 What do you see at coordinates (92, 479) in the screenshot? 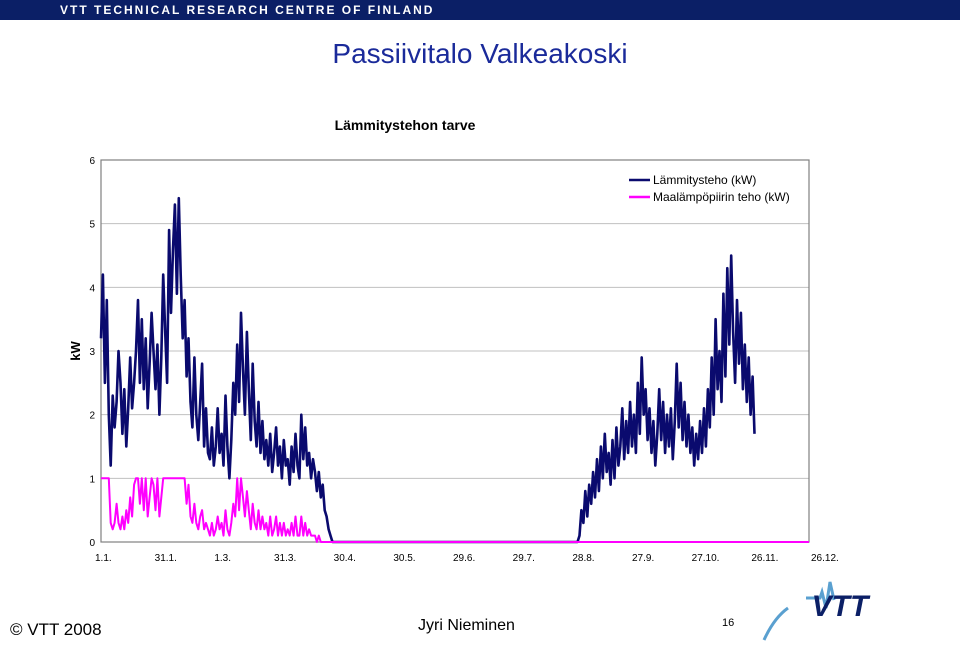
I see `y-tick-label: 1` at bounding box center [92, 479].